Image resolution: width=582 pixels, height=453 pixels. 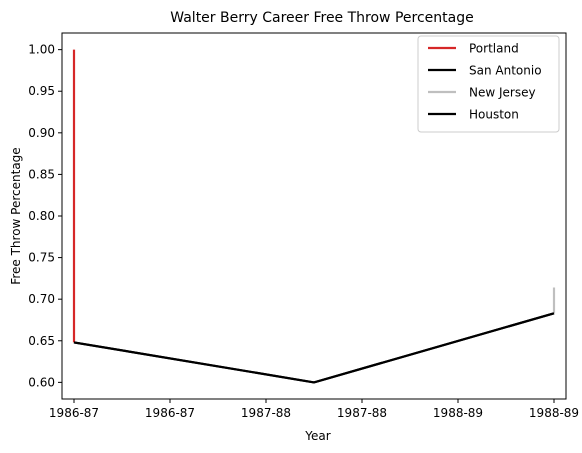 What do you see at coordinates (41, 299) in the screenshot?
I see `y-tick-label: 0.70` at bounding box center [41, 299].